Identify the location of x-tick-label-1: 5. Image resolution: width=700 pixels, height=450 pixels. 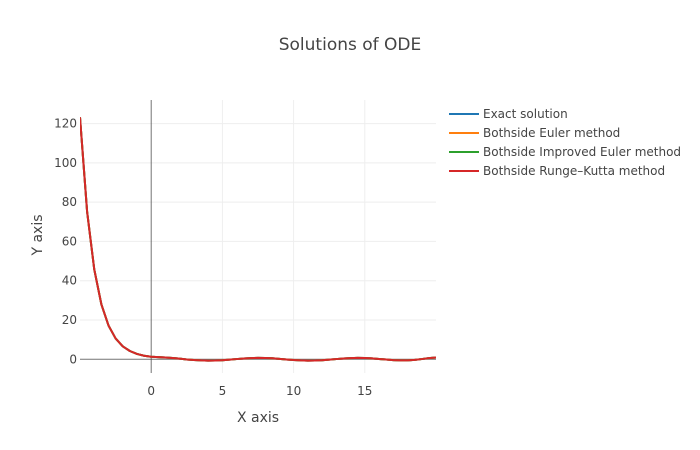
(223, 391).